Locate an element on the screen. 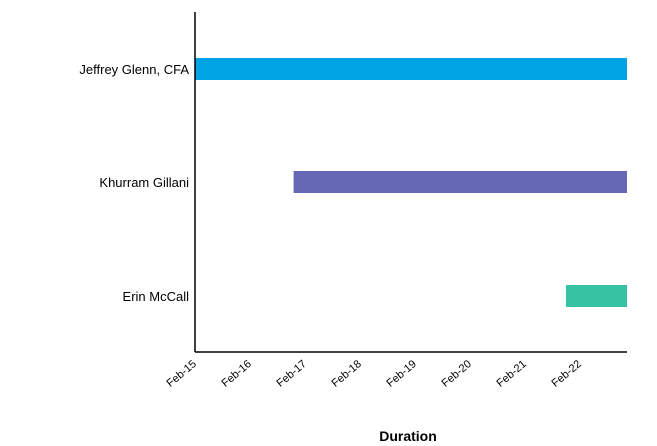 Image resolution: width=657 pixels, height=446 pixels. x-tick-label-4: Feb-18 is located at coordinates (347, 374).